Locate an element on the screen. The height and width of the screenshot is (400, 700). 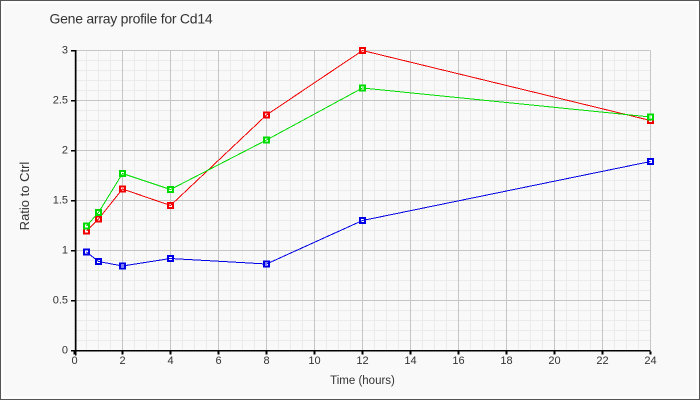
svg-text: 12 is located at coordinates (362, 361).